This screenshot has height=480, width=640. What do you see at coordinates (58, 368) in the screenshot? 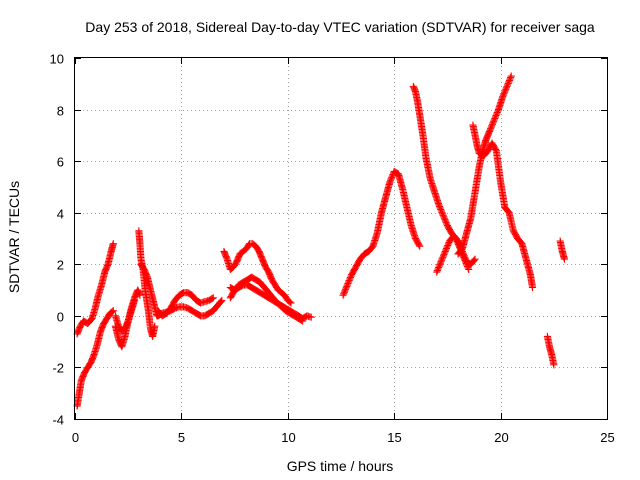
I see `y-tick-label: -2` at bounding box center [58, 368].